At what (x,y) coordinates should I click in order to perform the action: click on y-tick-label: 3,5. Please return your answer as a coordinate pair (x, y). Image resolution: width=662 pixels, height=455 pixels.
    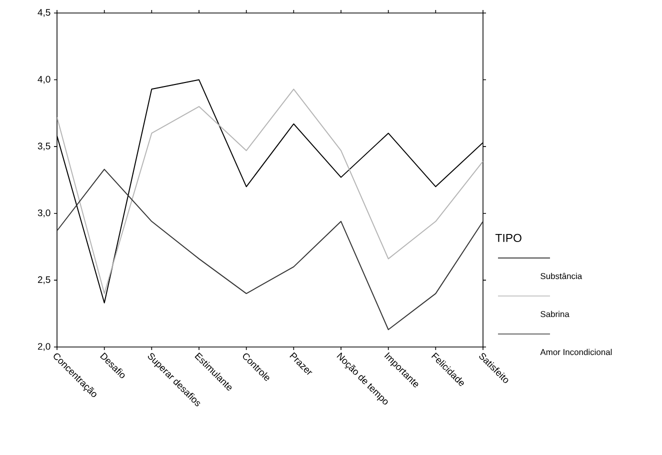
    Looking at the image, I should click on (44, 146).